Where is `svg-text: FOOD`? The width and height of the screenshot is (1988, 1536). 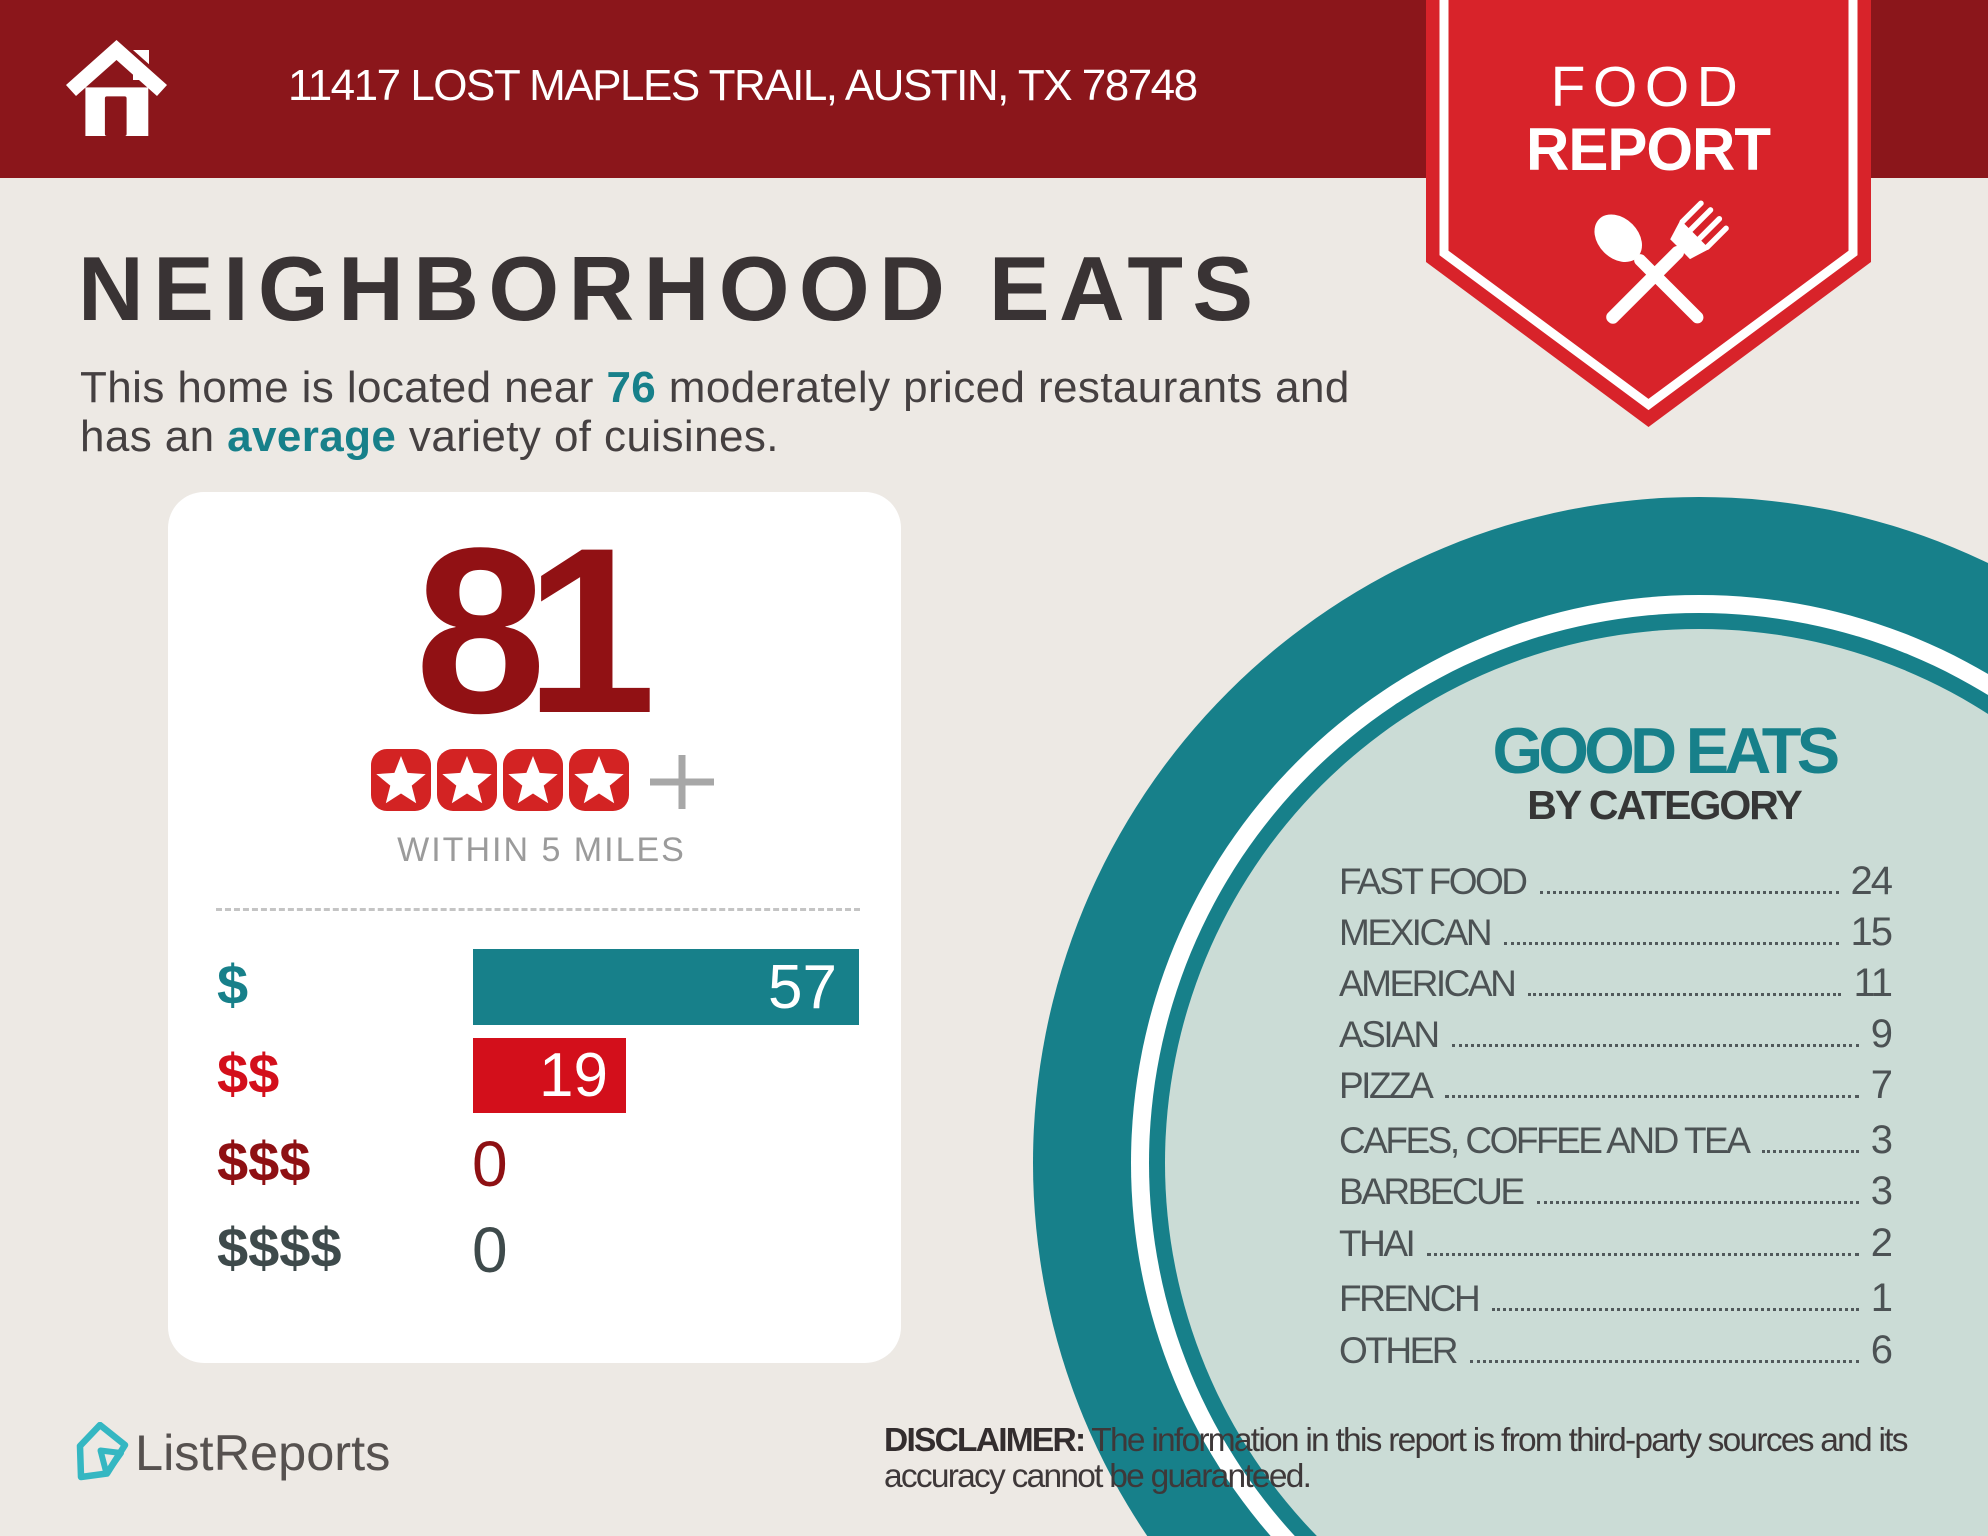 svg-text: FOOD is located at coordinates (1648, 87).